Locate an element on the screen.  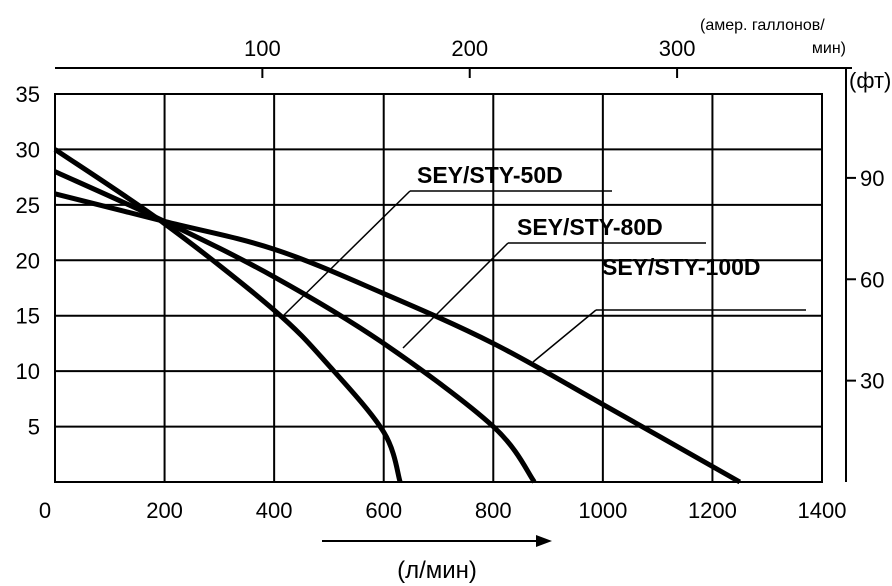
x-tick-label: 400 is located at coordinates (274, 510).